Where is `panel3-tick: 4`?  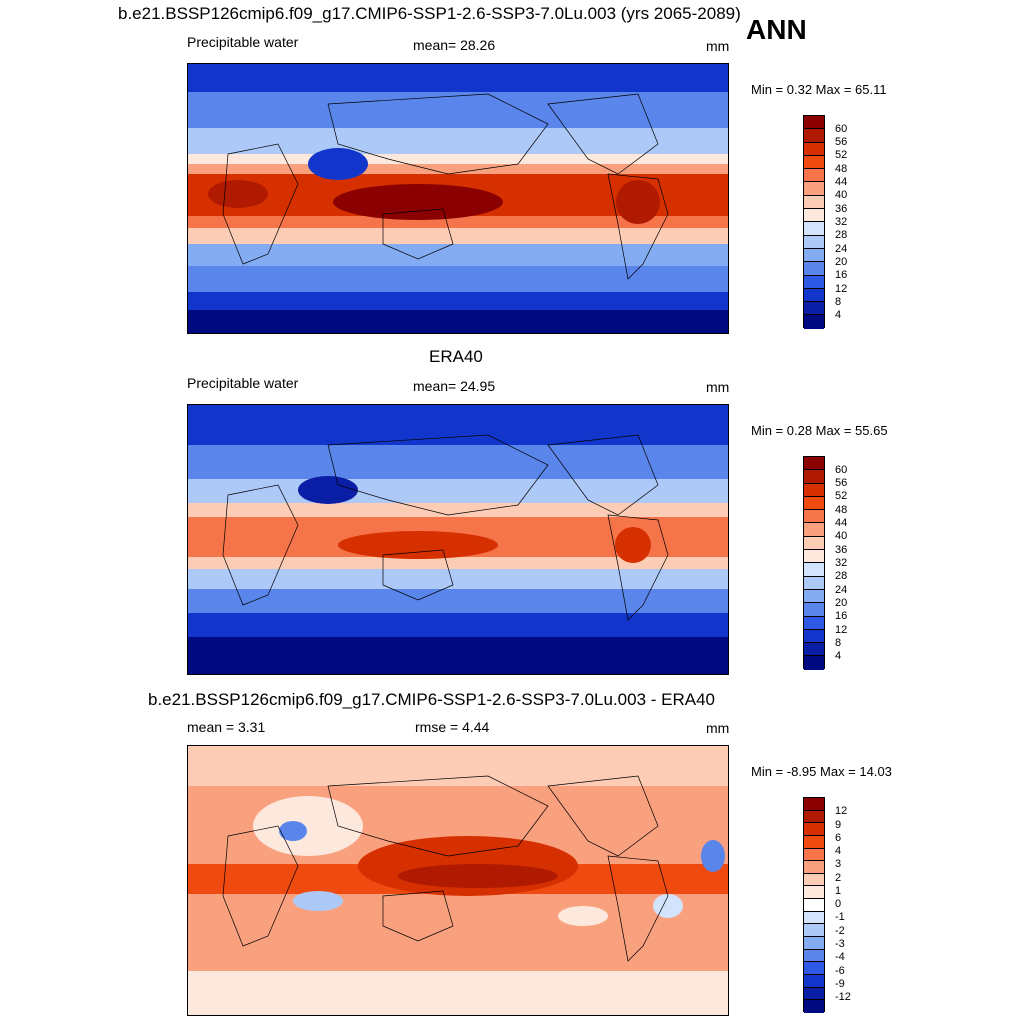 panel3-tick: 4 is located at coordinates (838, 851).